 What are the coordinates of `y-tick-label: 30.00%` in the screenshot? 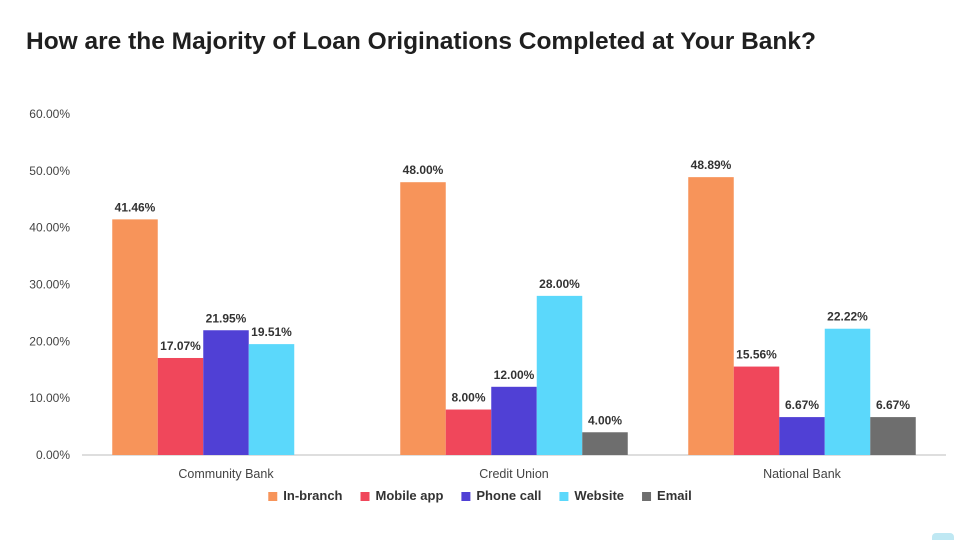 It's located at (49, 285).